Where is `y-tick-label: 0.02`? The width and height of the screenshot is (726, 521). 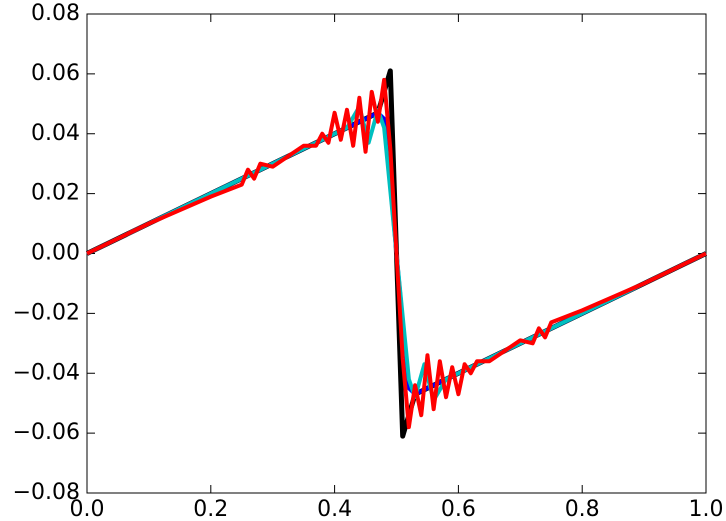
y-tick-label: 0.02 is located at coordinates (55, 193).